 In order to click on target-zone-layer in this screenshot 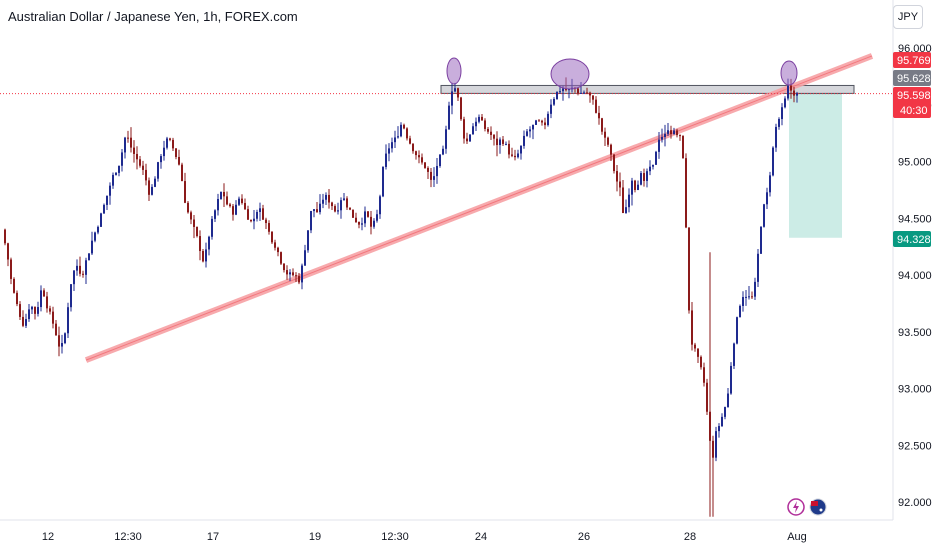, I will do `click(815, 165)`.